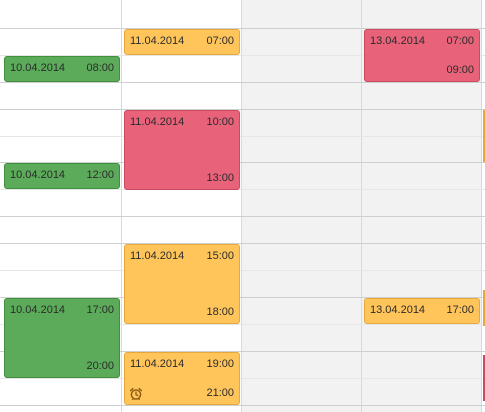 The height and width of the screenshot is (412, 485). I want to click on calendar-event: 11.04.2014 07:00, so click(182, 42).